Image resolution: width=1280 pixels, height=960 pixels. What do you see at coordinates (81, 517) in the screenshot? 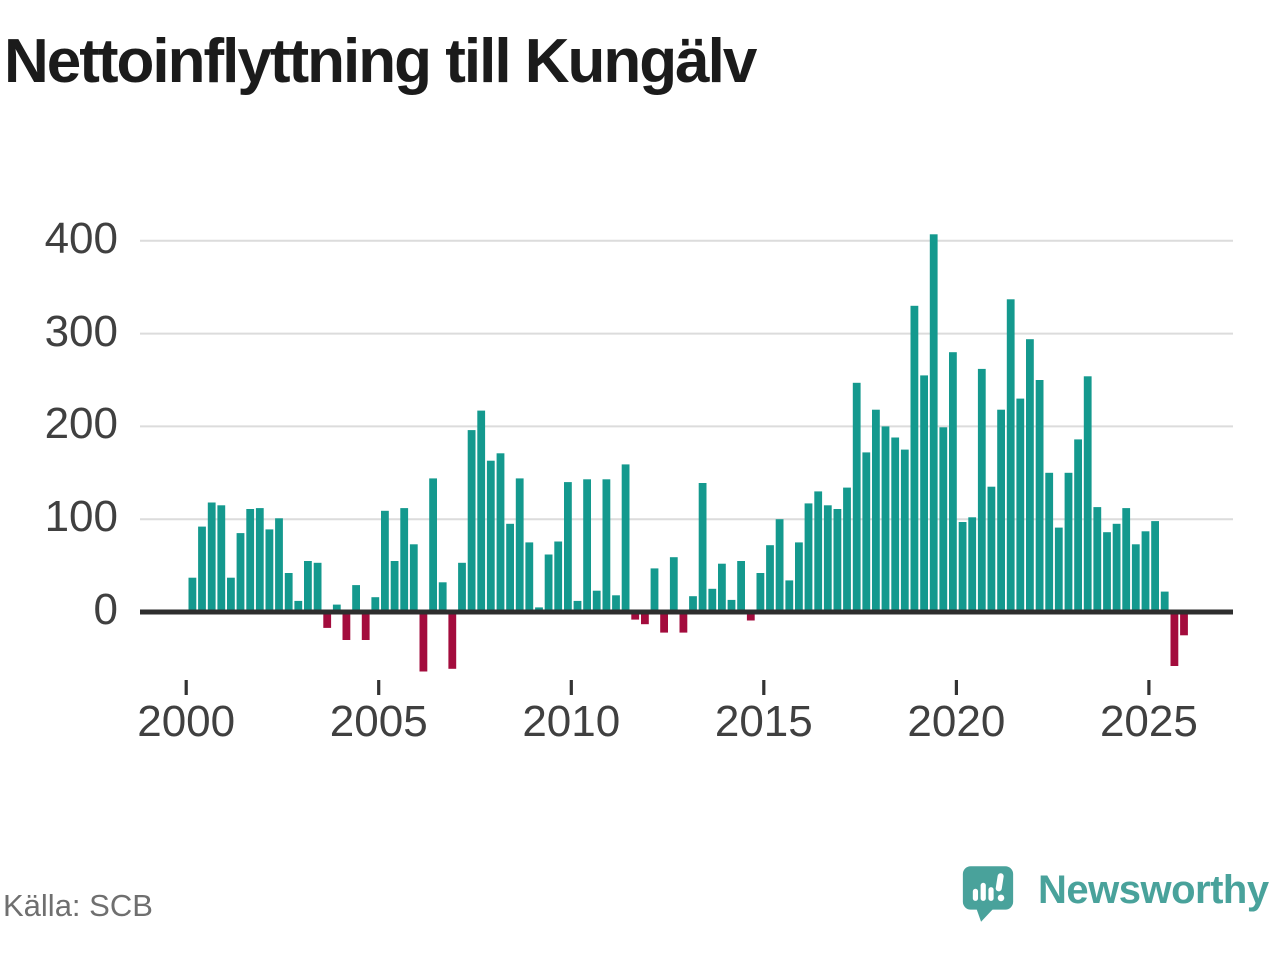
I see `y-tick-label-100: 100` at bounding box center [81, 517].